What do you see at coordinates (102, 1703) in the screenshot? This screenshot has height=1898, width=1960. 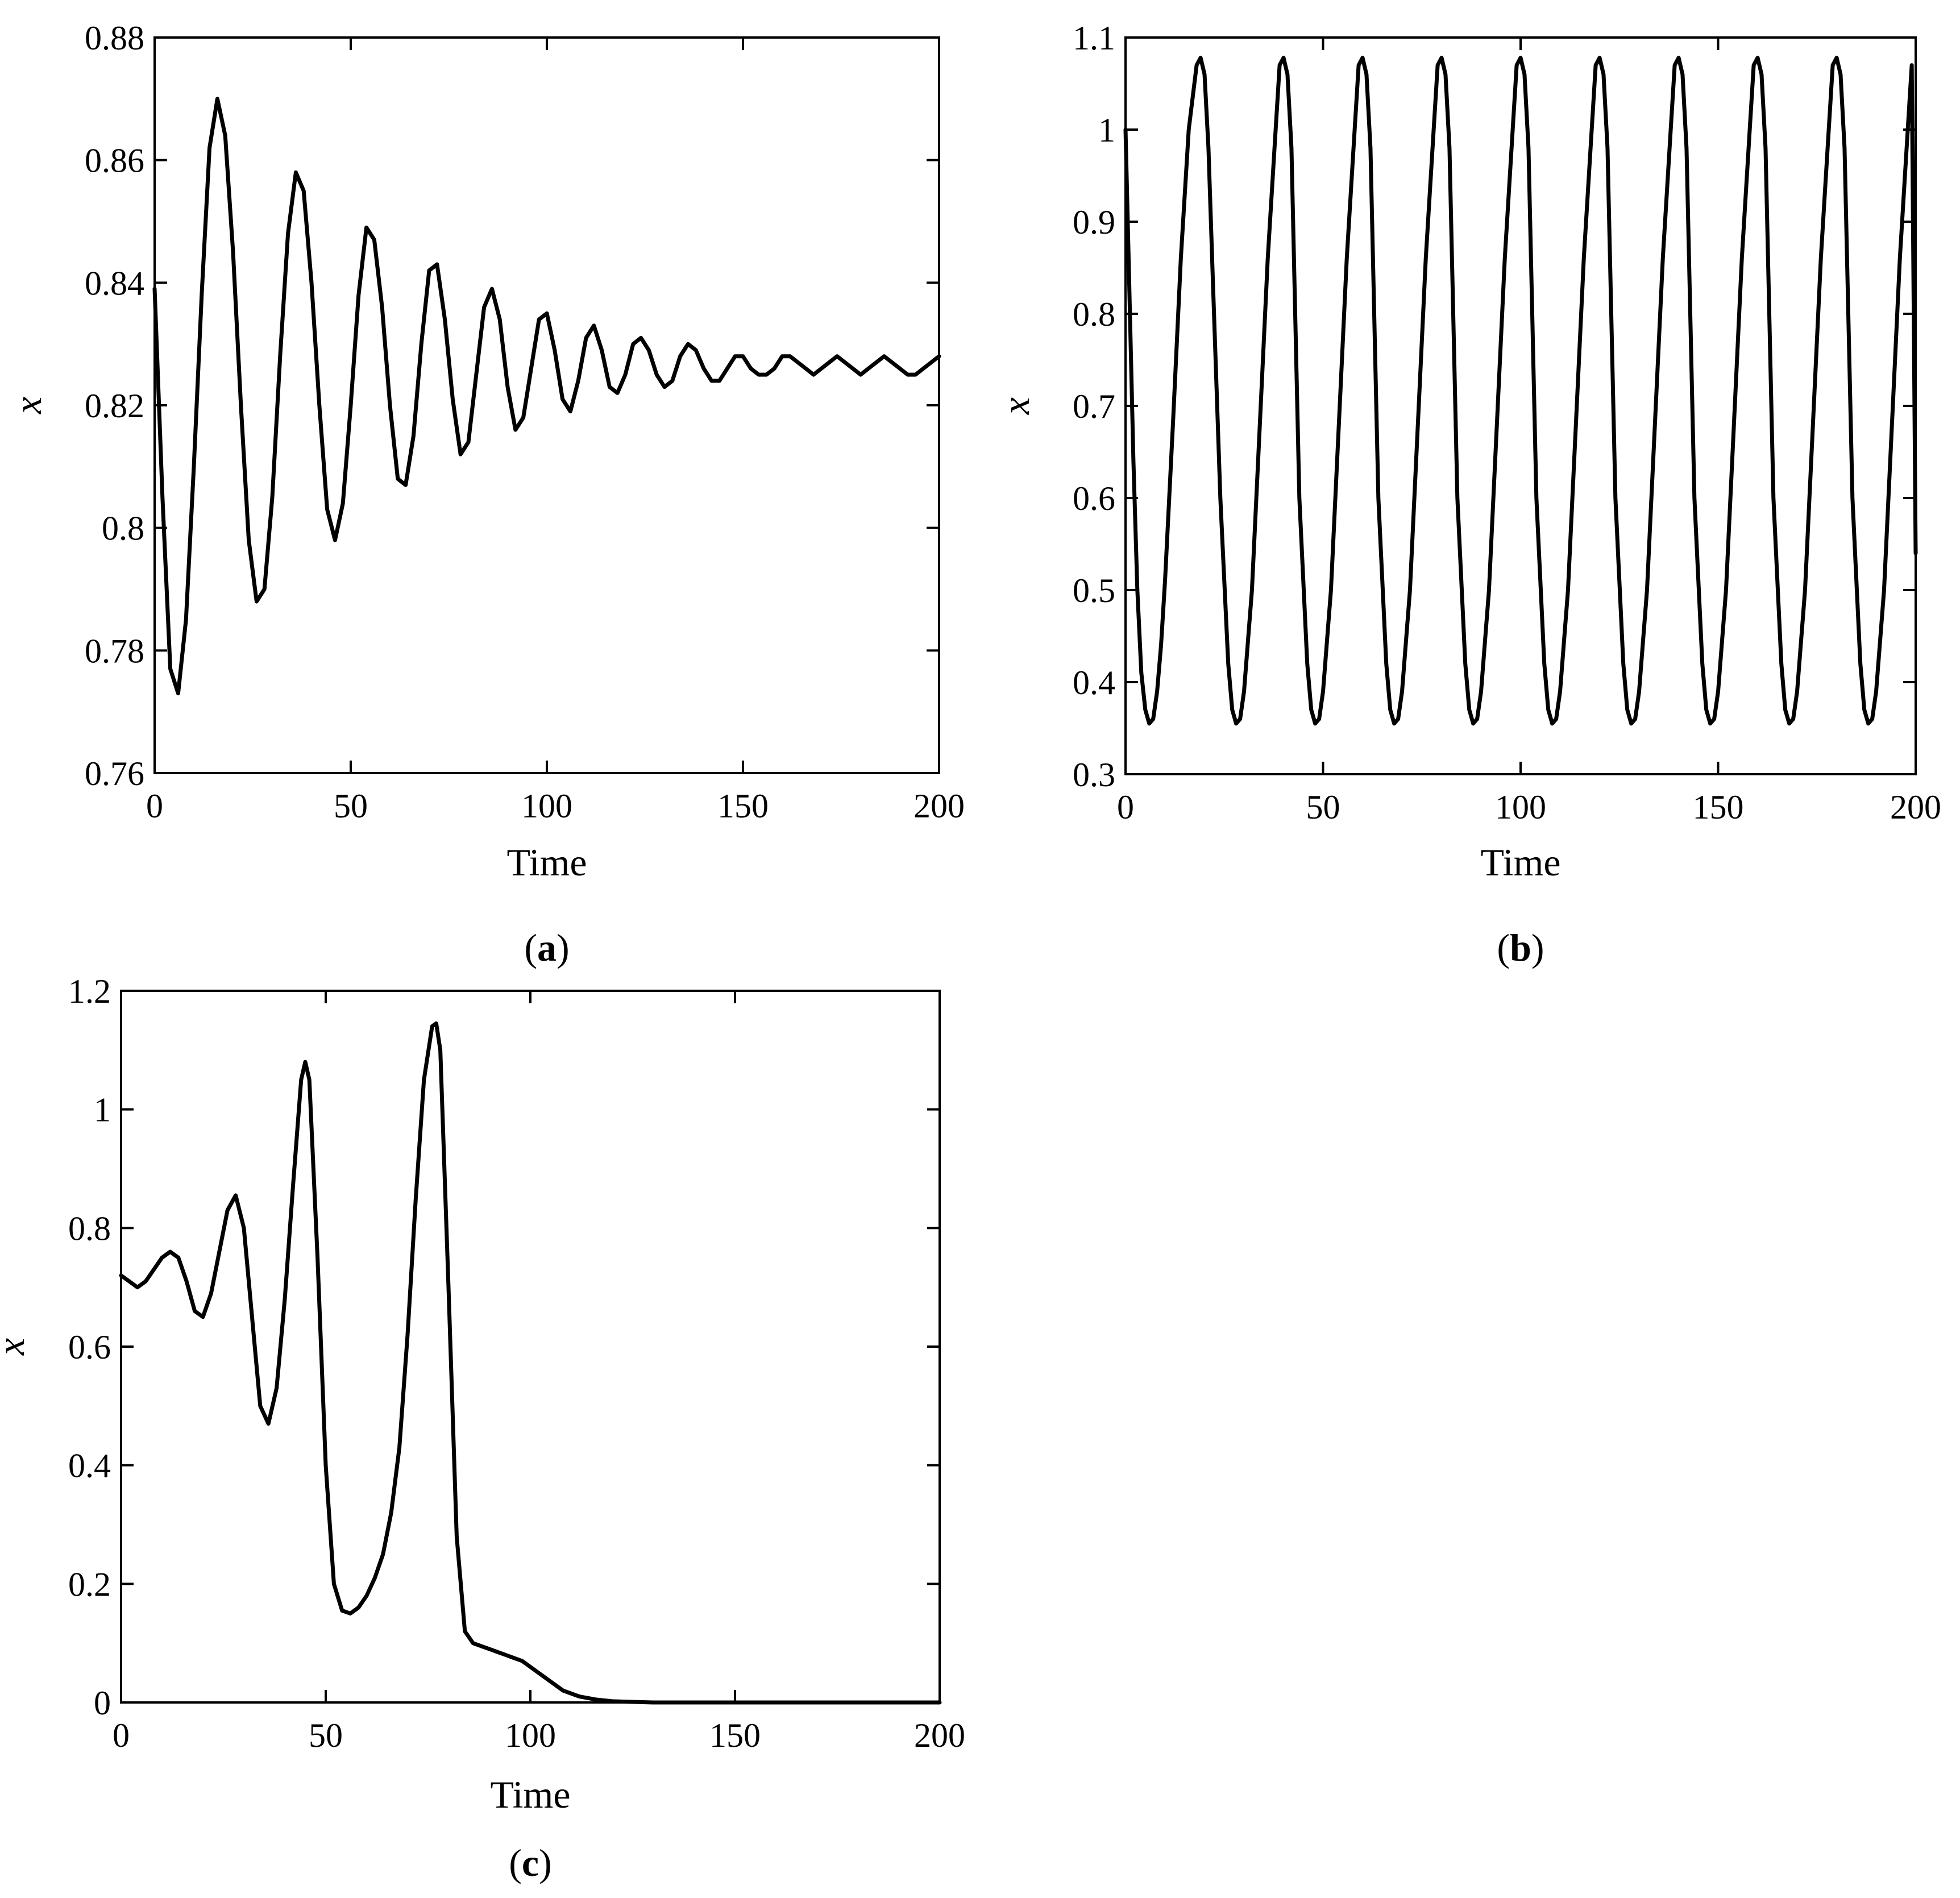 I see `panel-c-ytick-label-0: 0` at bounding box center [102, 1703].